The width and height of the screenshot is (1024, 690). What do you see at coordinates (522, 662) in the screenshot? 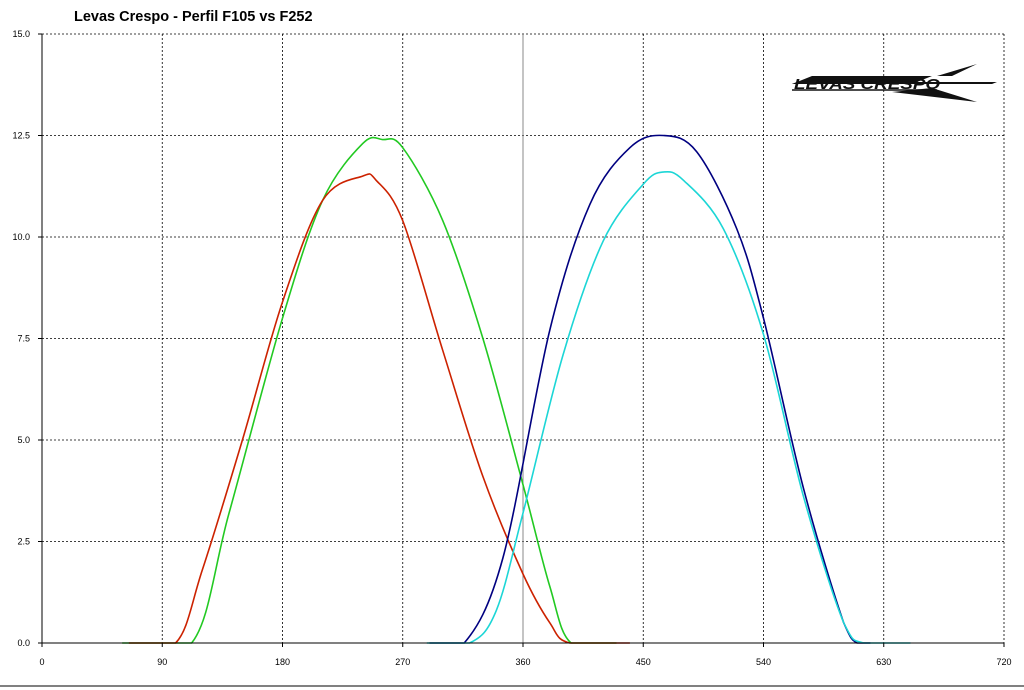
I see `x-tick-label: 360` at bounding box center [522, 662].